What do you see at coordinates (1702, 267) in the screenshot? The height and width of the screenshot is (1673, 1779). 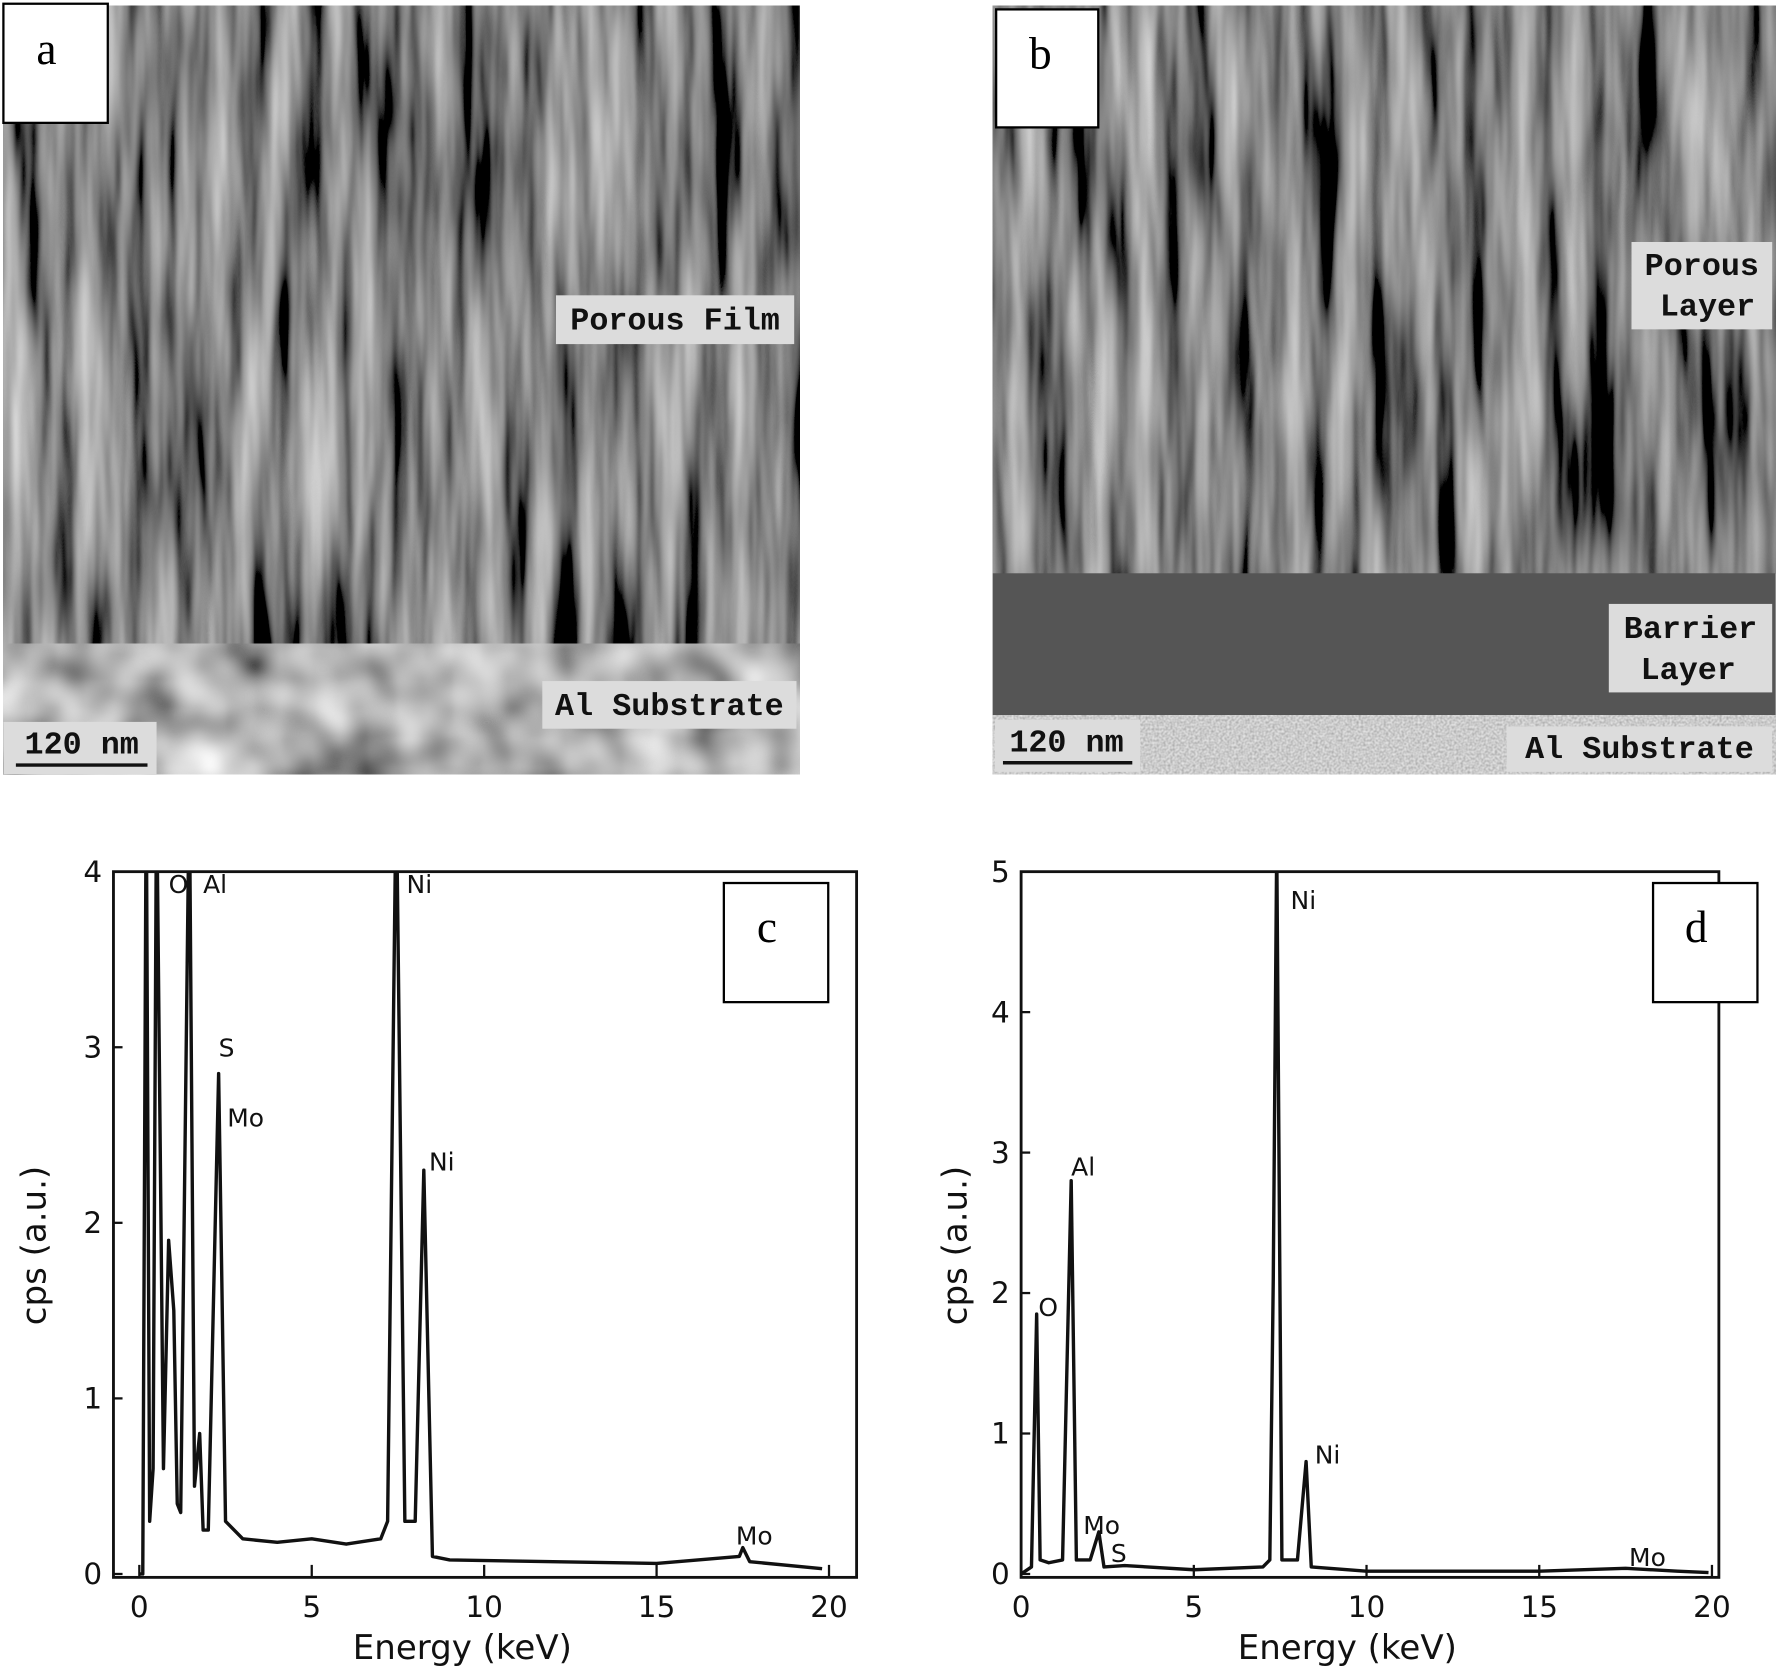 I see `image-label: Porous` at bounding box center [1702, 267].